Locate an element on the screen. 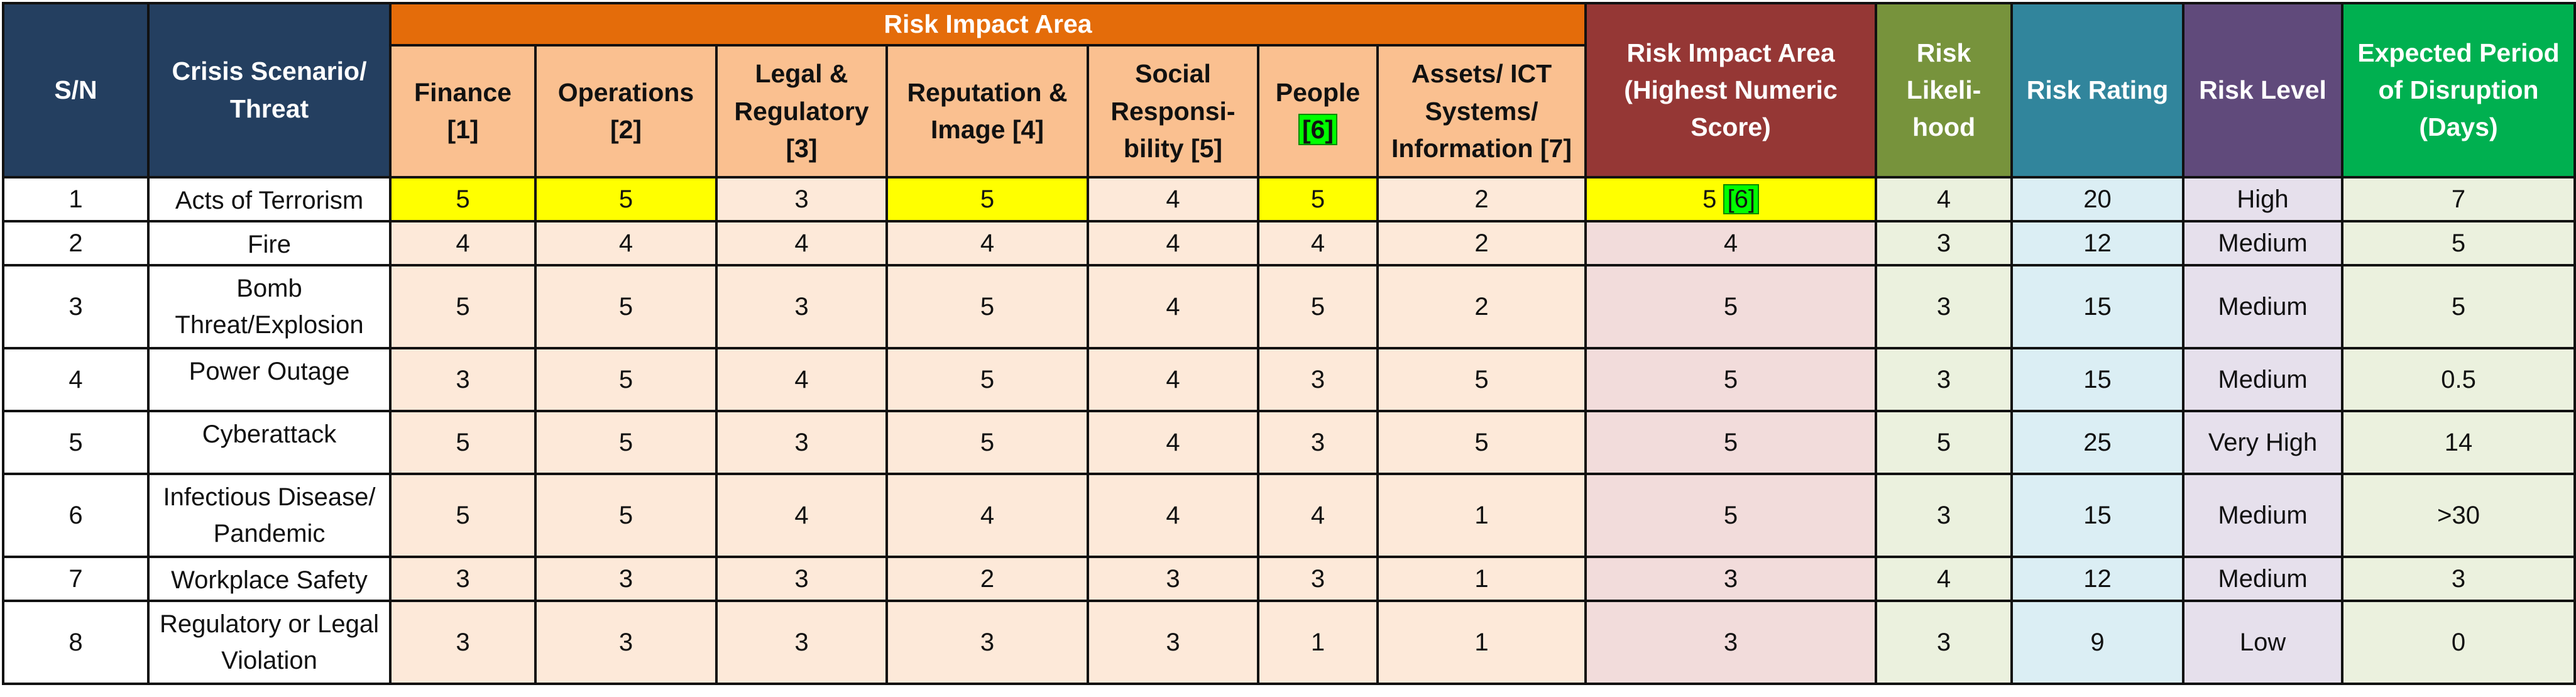  cell-sn: 2 is located at coordinates (76, 243).